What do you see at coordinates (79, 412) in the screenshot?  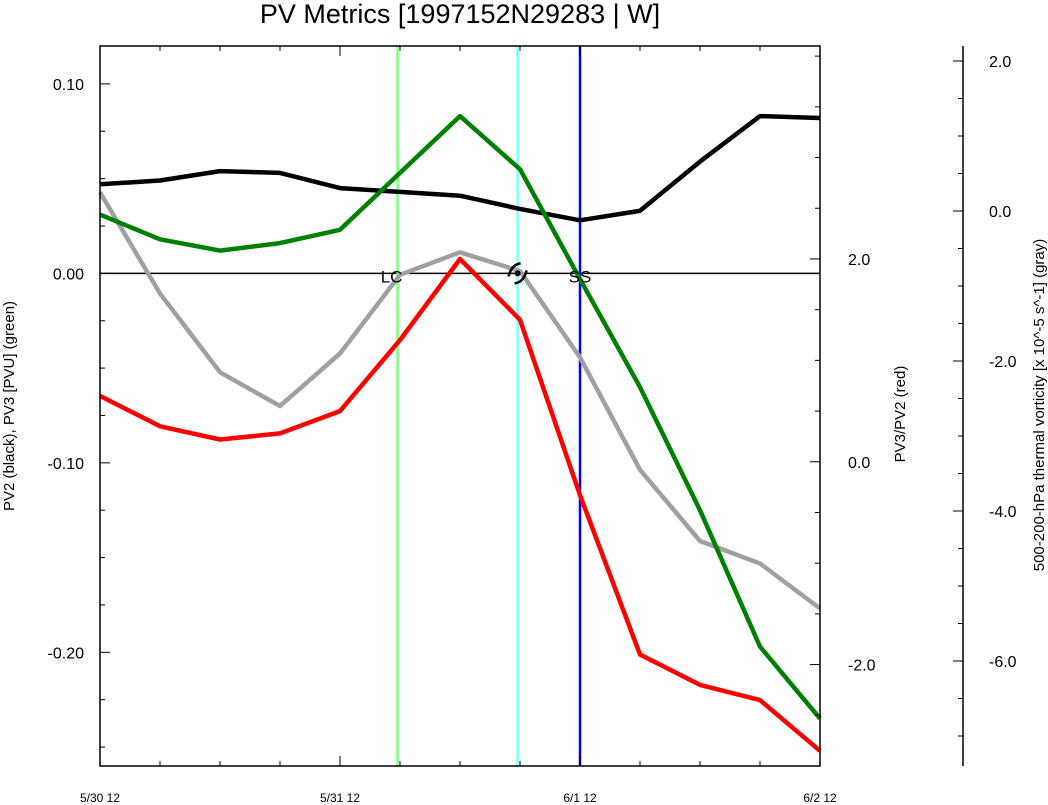 I see `left-axis: 0.10 0.00 -0.10 -0.20` at bounding box center [79, 412].